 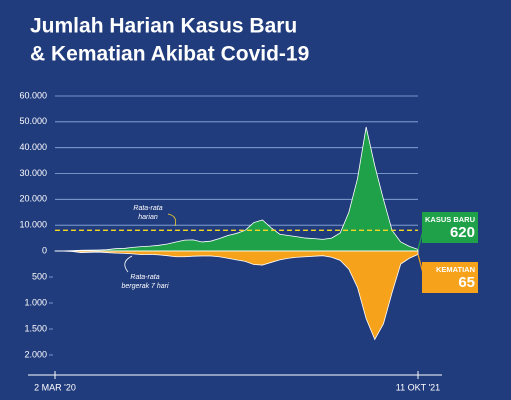 I want to click on chart-title: Jumlah Harian Kasus Baru, so click(x=163, y=26).